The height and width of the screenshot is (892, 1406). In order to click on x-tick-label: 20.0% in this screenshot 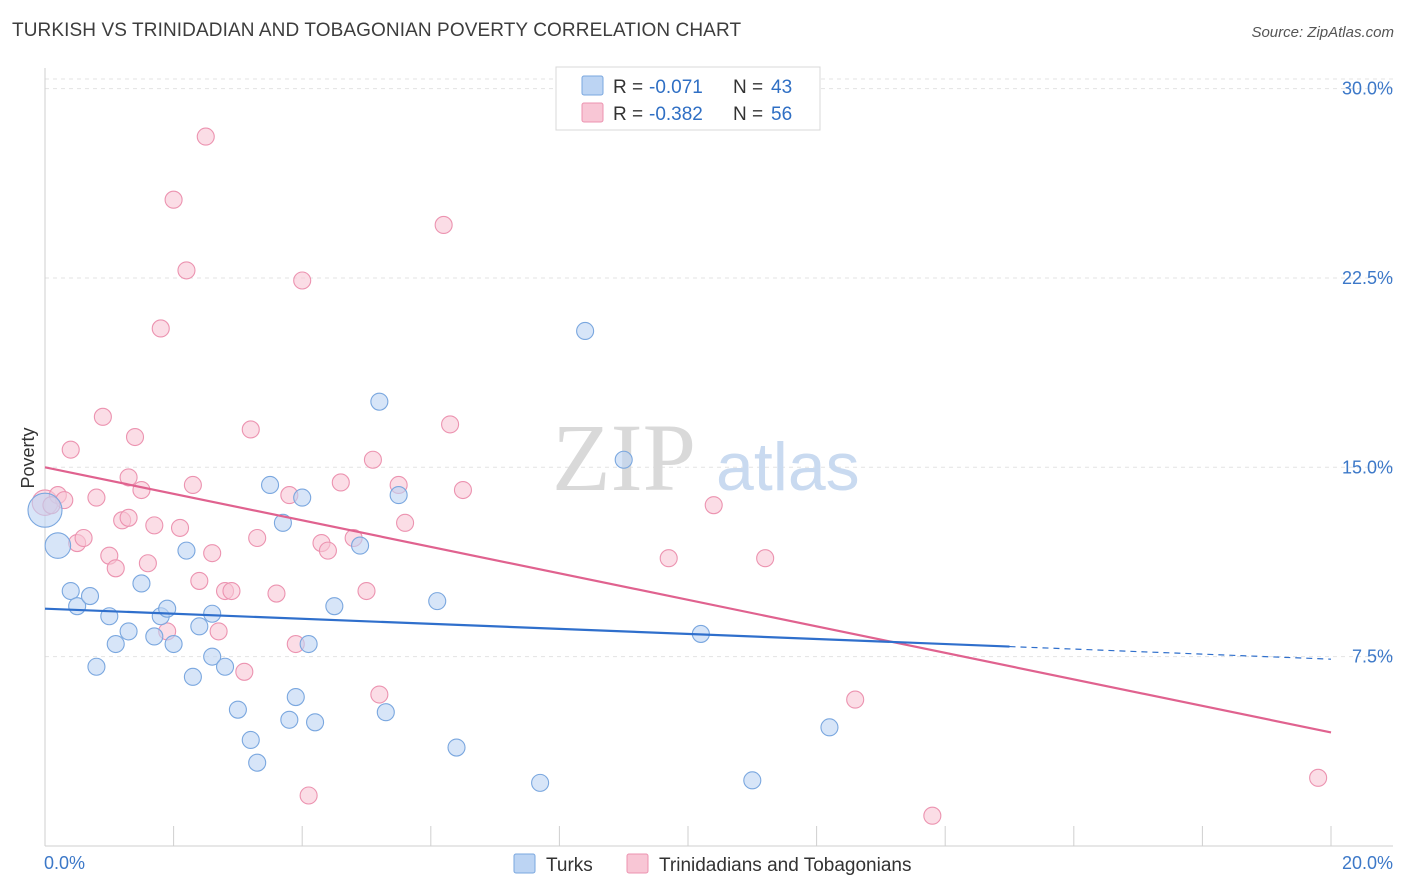, I will do `click(1367, 863)`.